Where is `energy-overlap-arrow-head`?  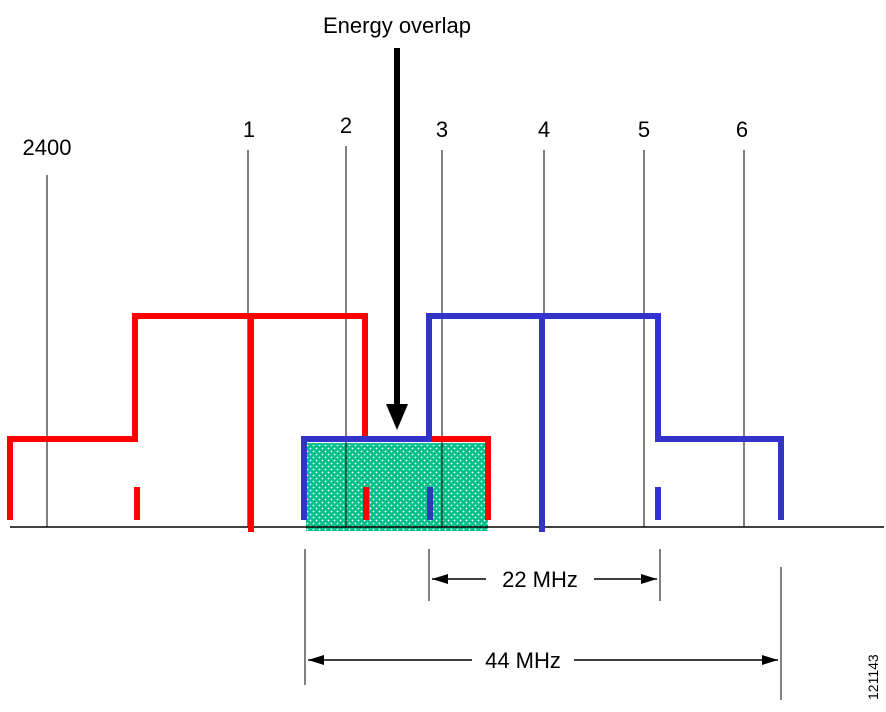 energy-overlap-arrow-head is located at coordinates (397, 417).